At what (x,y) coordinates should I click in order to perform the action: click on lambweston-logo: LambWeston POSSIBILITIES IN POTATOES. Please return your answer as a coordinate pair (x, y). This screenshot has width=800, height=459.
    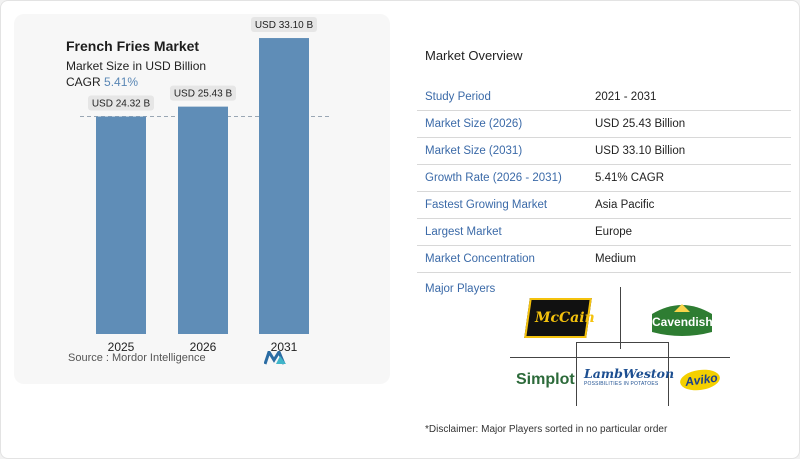
    Looking at the image, I should click on (629, 376).